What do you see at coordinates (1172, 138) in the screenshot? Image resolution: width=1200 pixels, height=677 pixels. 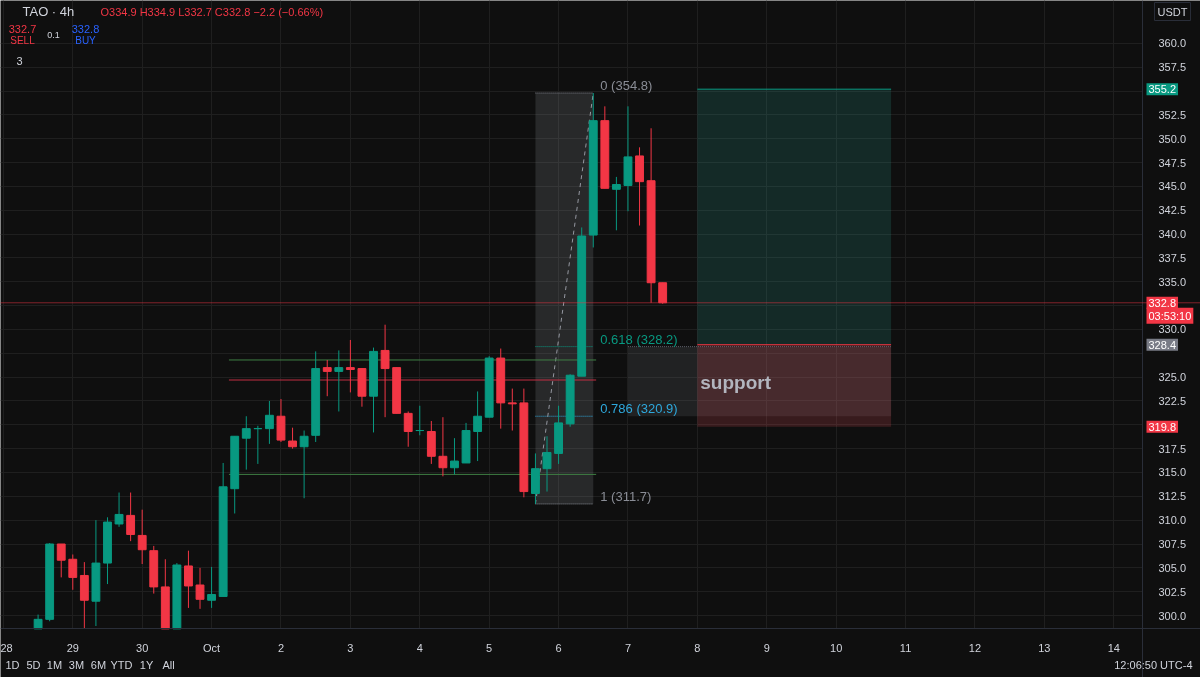 I see `y-tick-label: 350.0` at bounding box center [1172, 138].